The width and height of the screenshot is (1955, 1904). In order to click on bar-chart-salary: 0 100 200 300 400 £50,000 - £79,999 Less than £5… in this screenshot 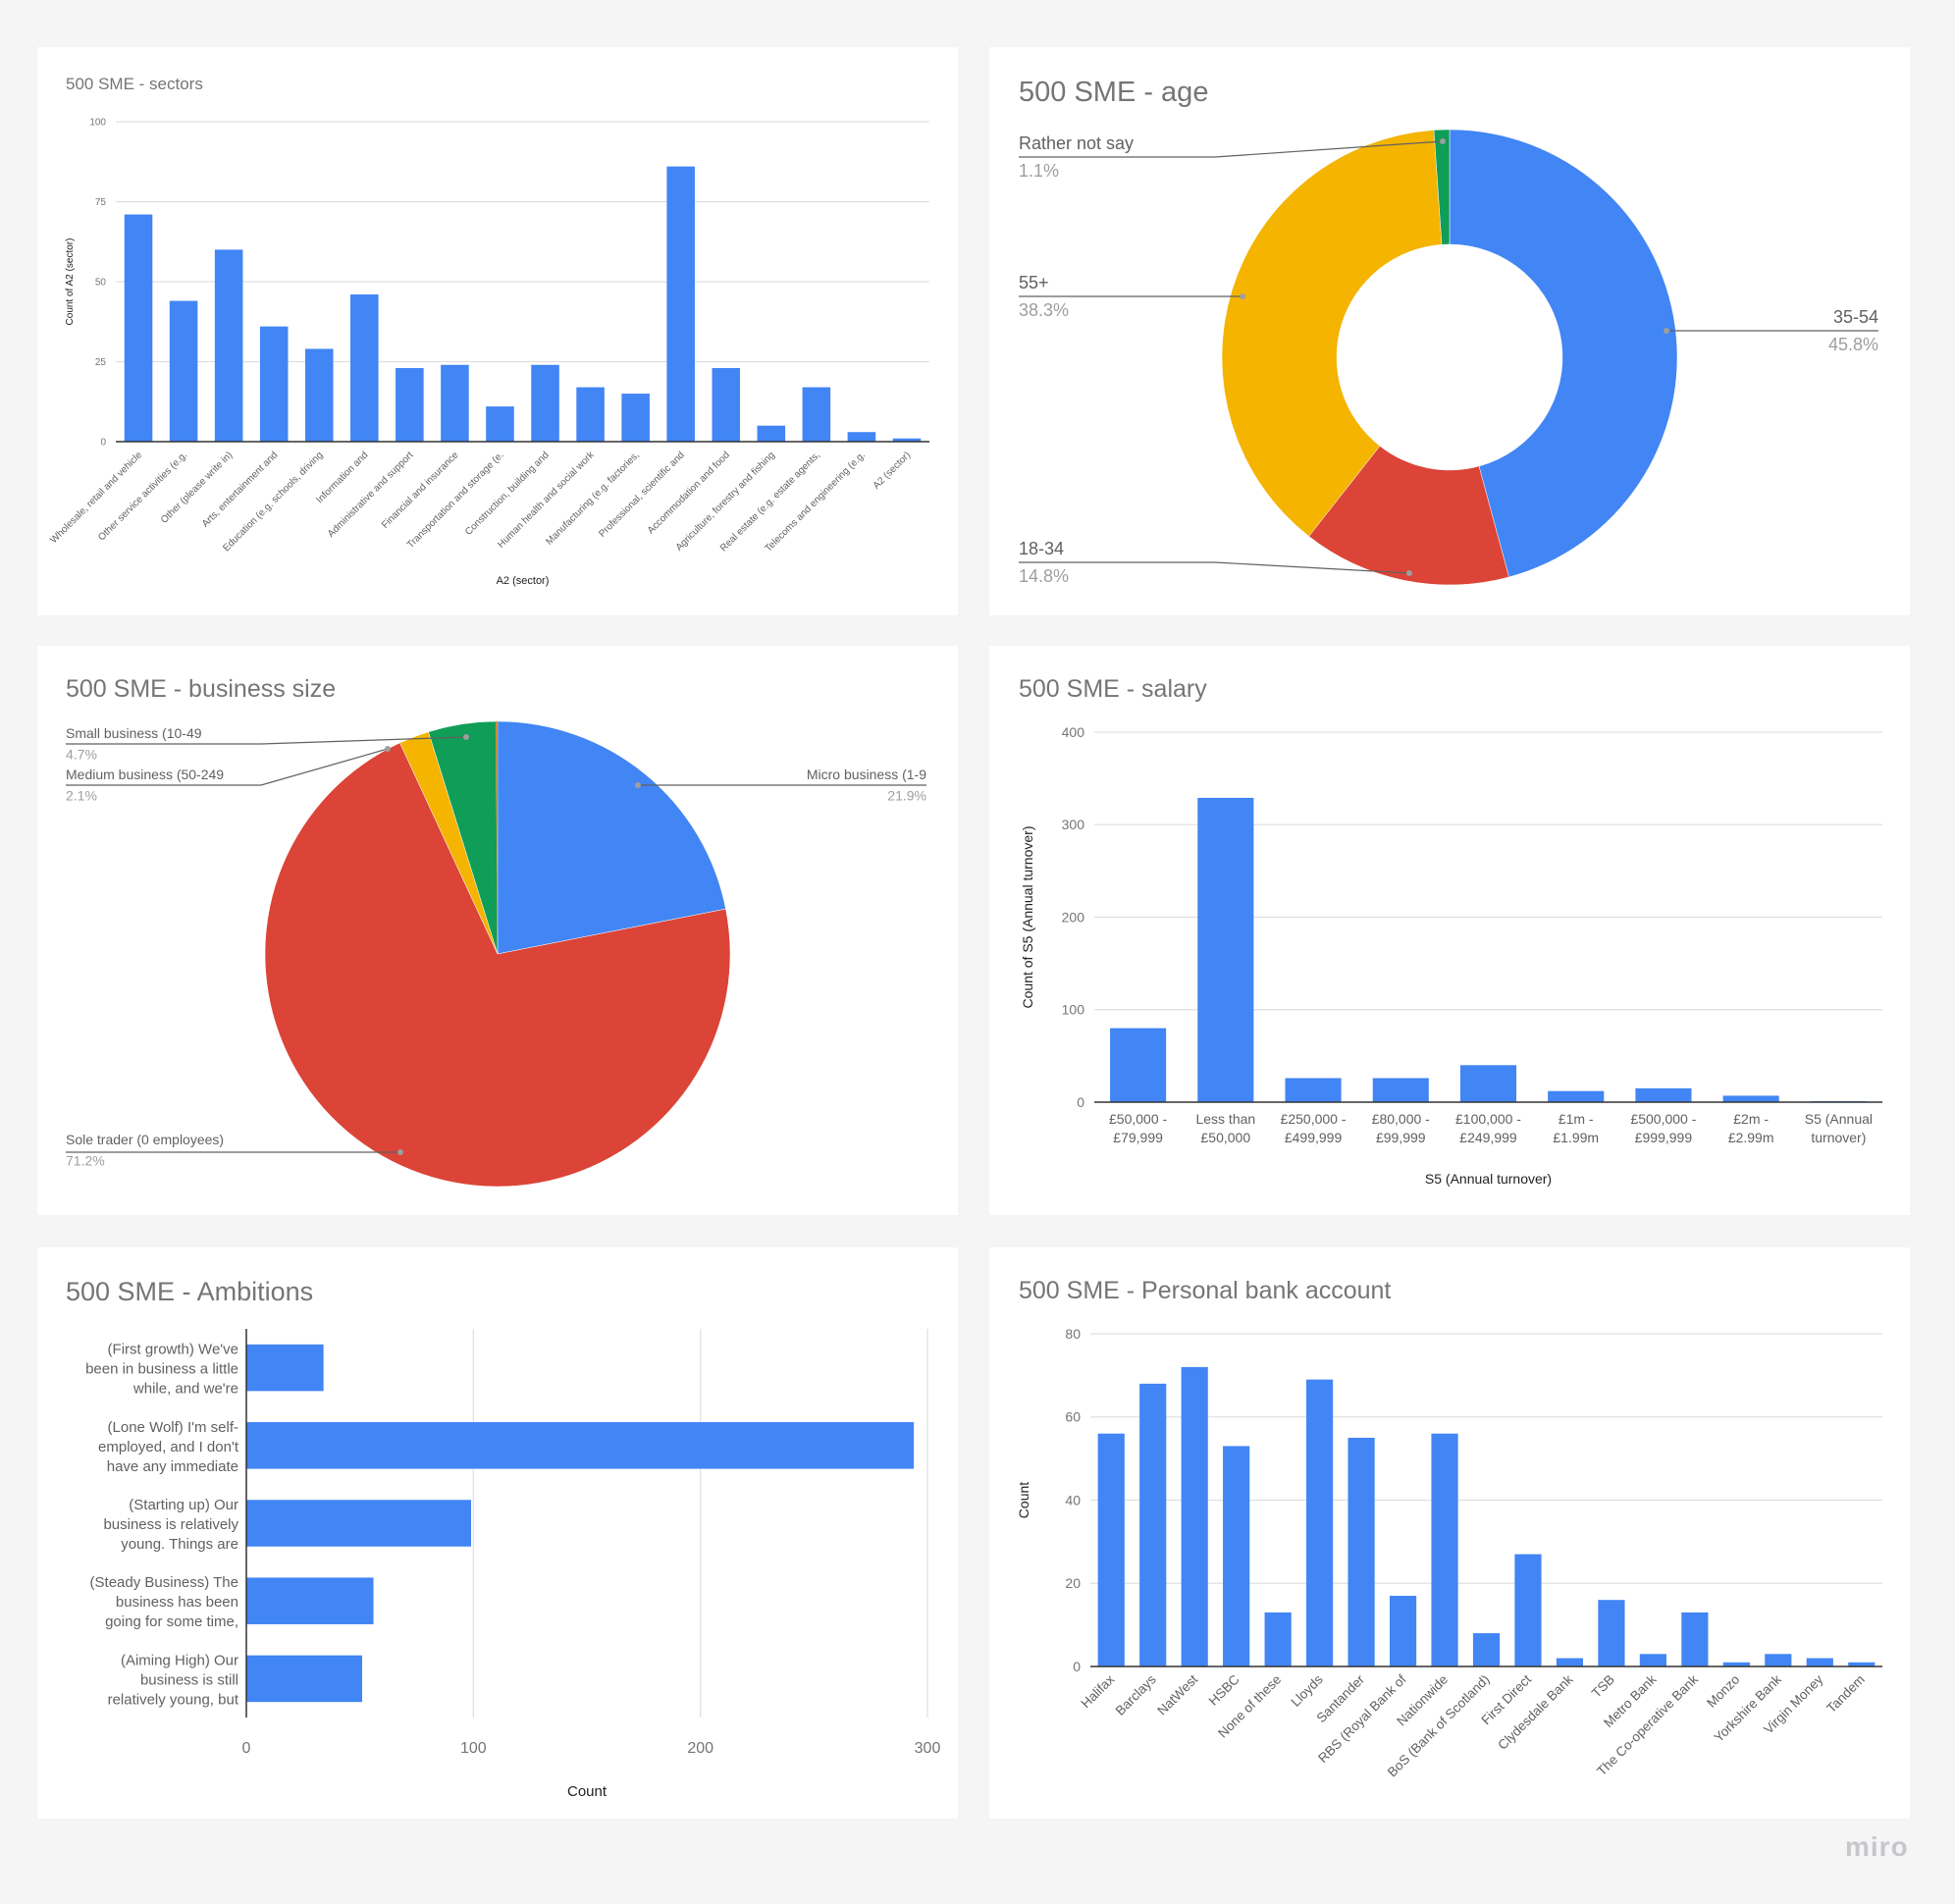, I will do `click(1449, 930)`.